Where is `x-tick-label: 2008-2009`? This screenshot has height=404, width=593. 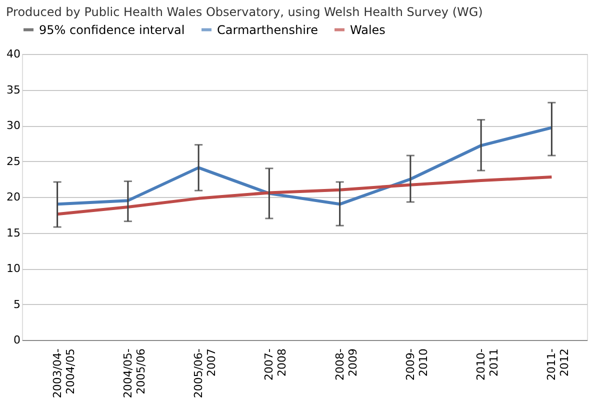 x-tick-label: 2008-2009 is located at coordinates (346, 364).